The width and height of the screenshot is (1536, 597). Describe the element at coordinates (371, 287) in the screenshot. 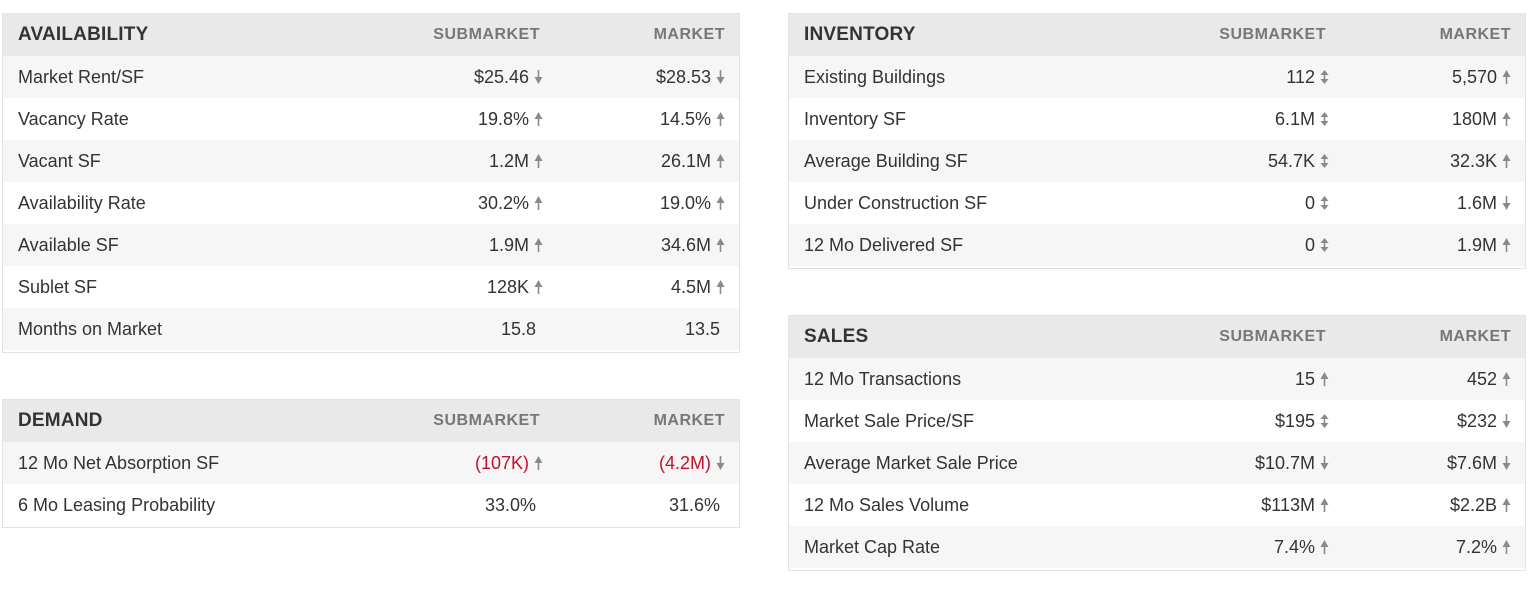

I see `table-row: Sublet SF 128K 4.5M` at that location.